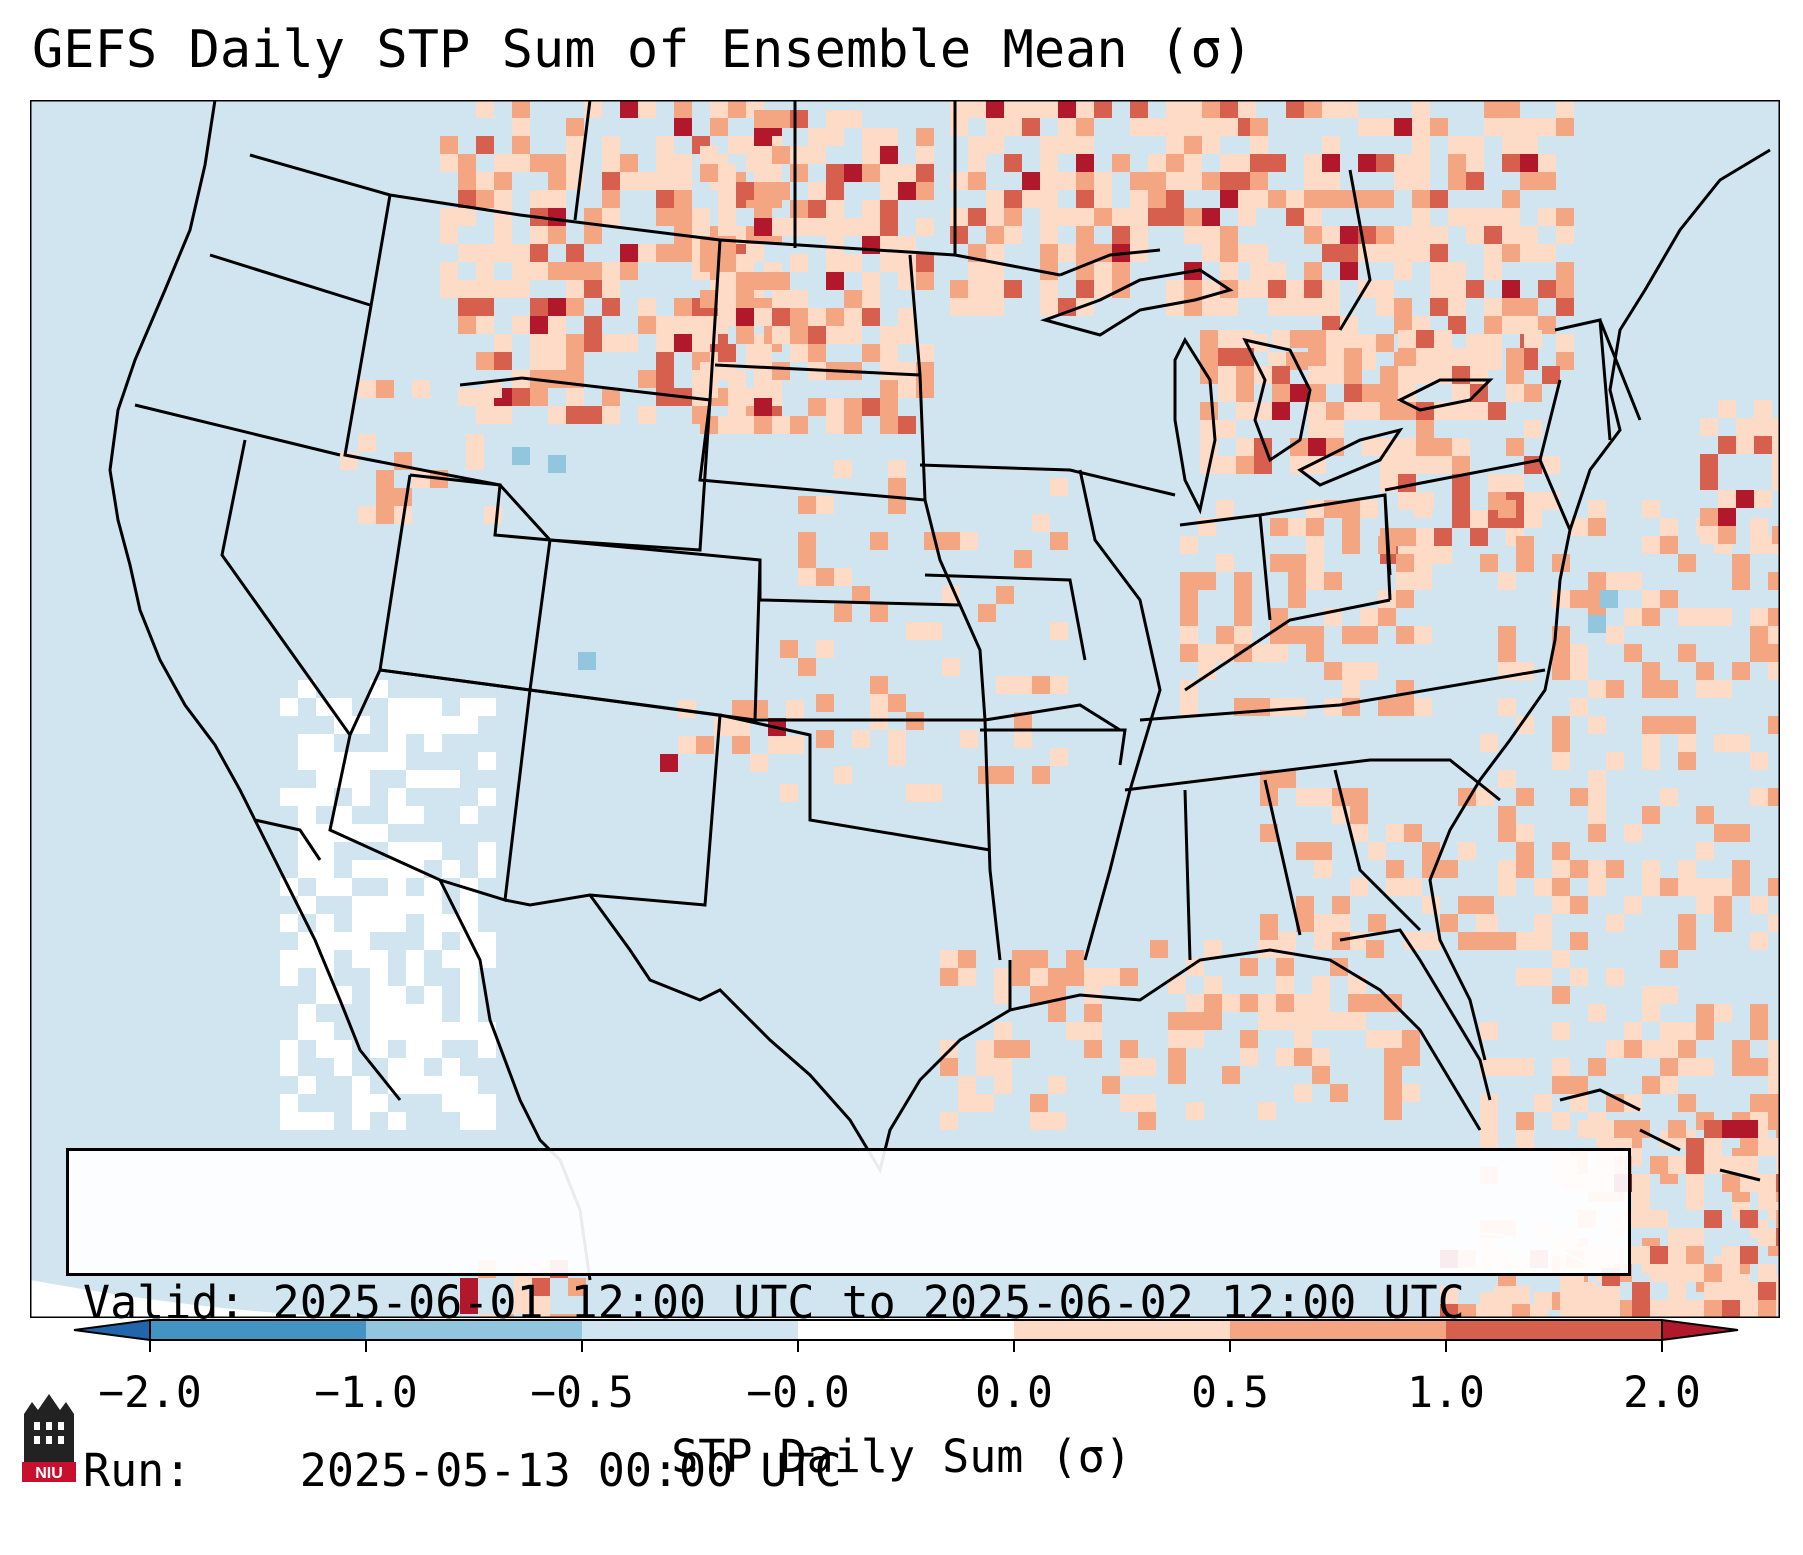 Image resolution: width=1803 pixels, height=1555 pixels. I want to click on border-new-mexico, so click(613, 797).